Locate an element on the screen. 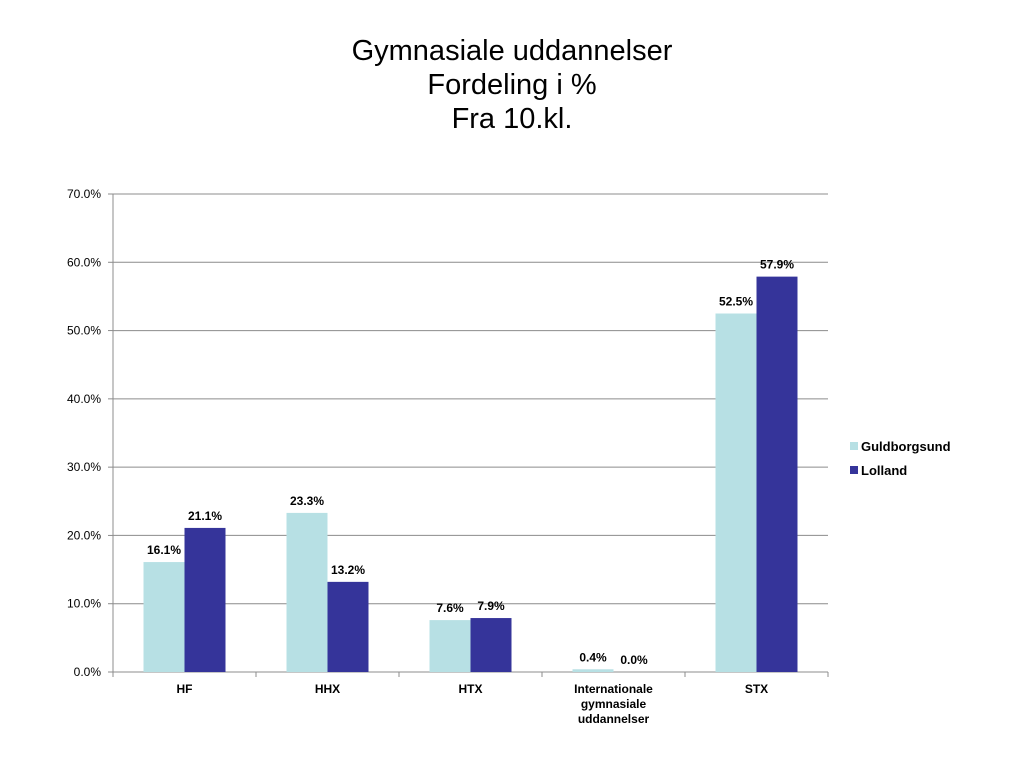  y-tick-label: 0.0% is located at coordinates (88, 672).